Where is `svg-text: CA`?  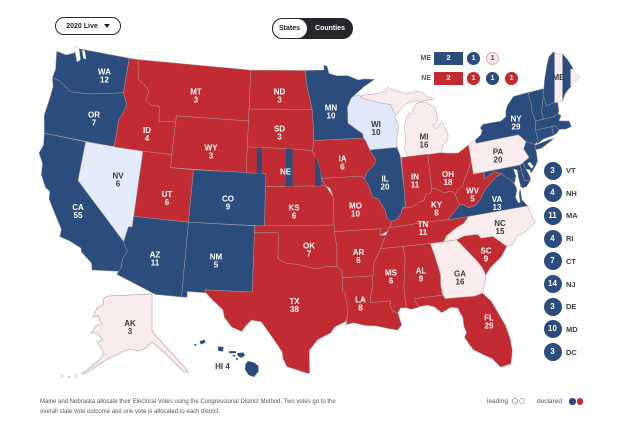 svg-text: CA is located at coordinates (78, 207).